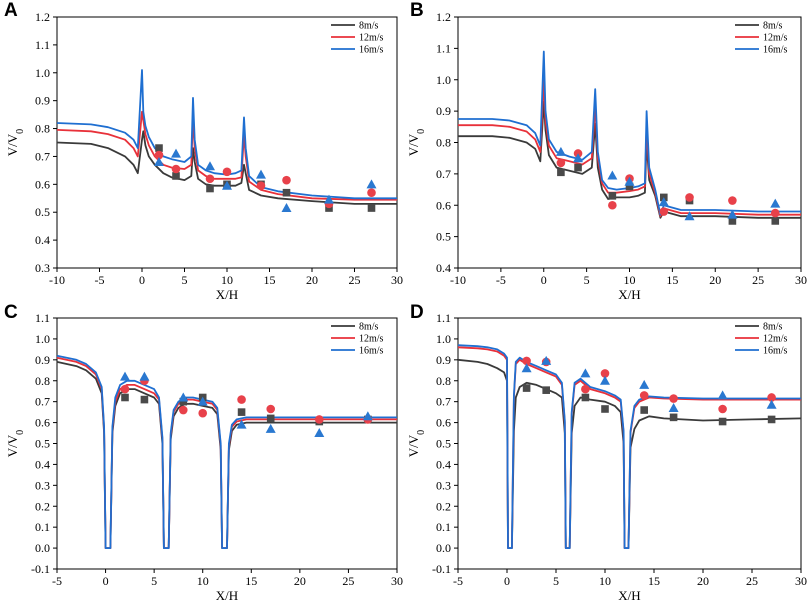 The image size is (809, 607). What do you see at coordinates (226, 134) in the screenshot?
I see `series-line-16m-s` at bounding box center [226, 134].